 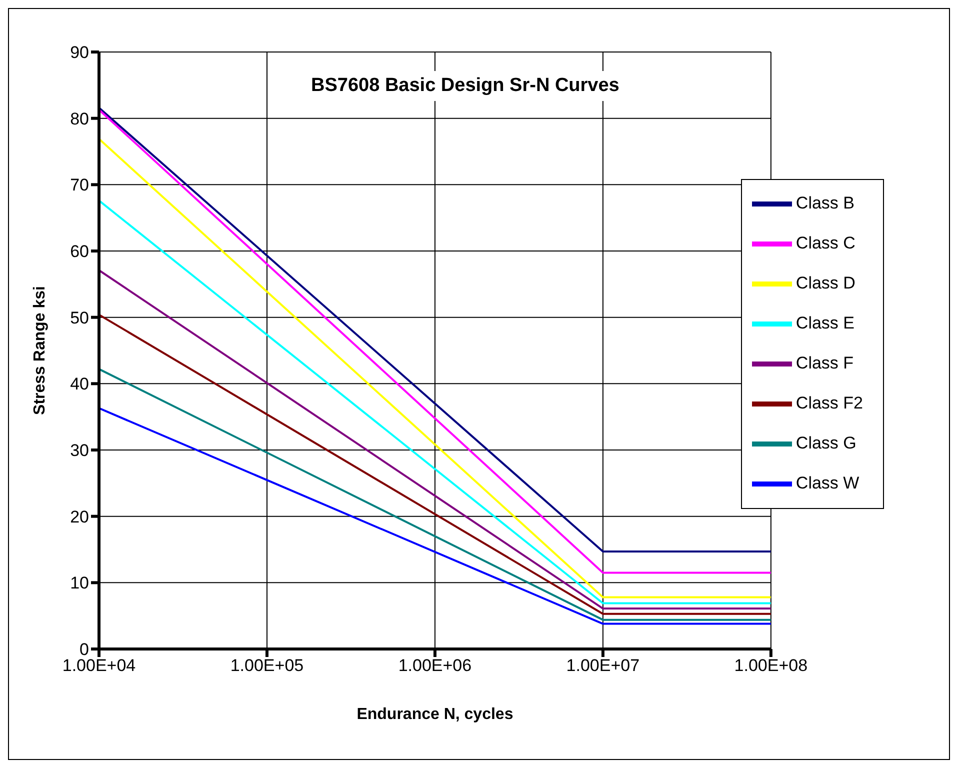 I want to click on legend-label: Class G, so click(x=826, y=442).